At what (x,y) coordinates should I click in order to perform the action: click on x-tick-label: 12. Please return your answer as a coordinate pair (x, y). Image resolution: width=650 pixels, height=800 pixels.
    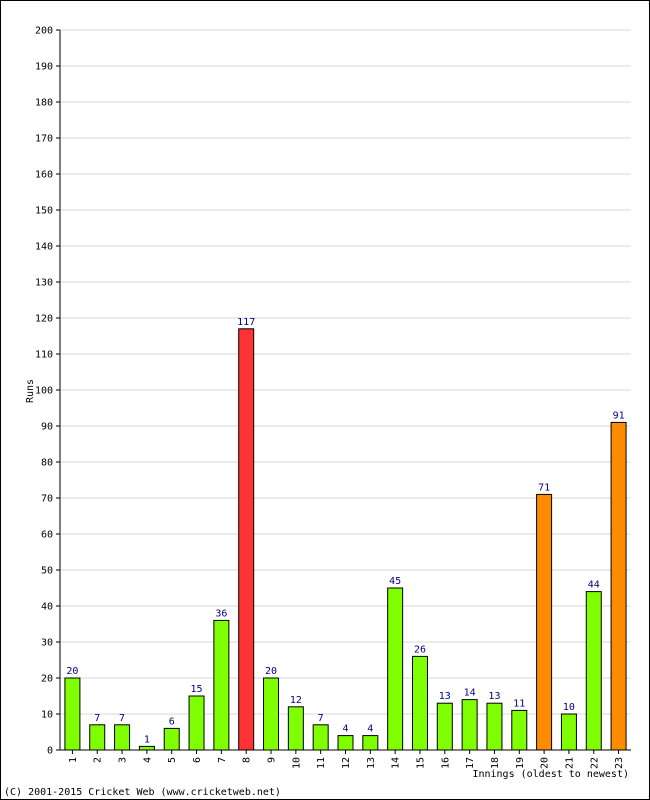
    Looking at the image, I should click on (346, 763).